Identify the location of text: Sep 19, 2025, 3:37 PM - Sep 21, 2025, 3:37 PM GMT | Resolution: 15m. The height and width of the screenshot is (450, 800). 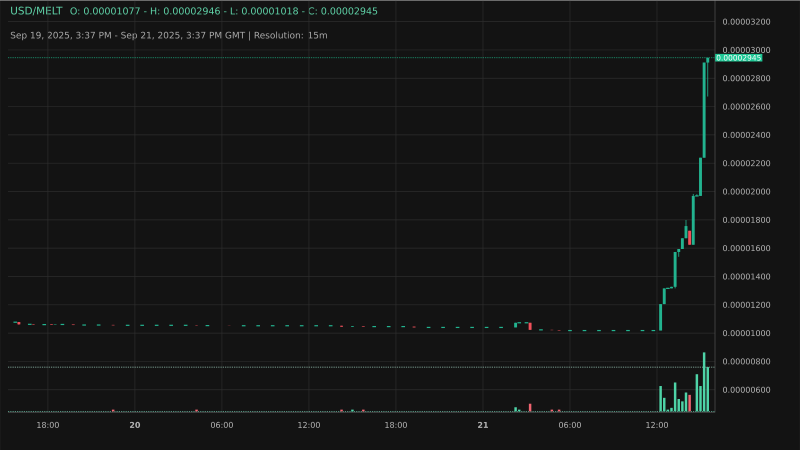
(168, 35).